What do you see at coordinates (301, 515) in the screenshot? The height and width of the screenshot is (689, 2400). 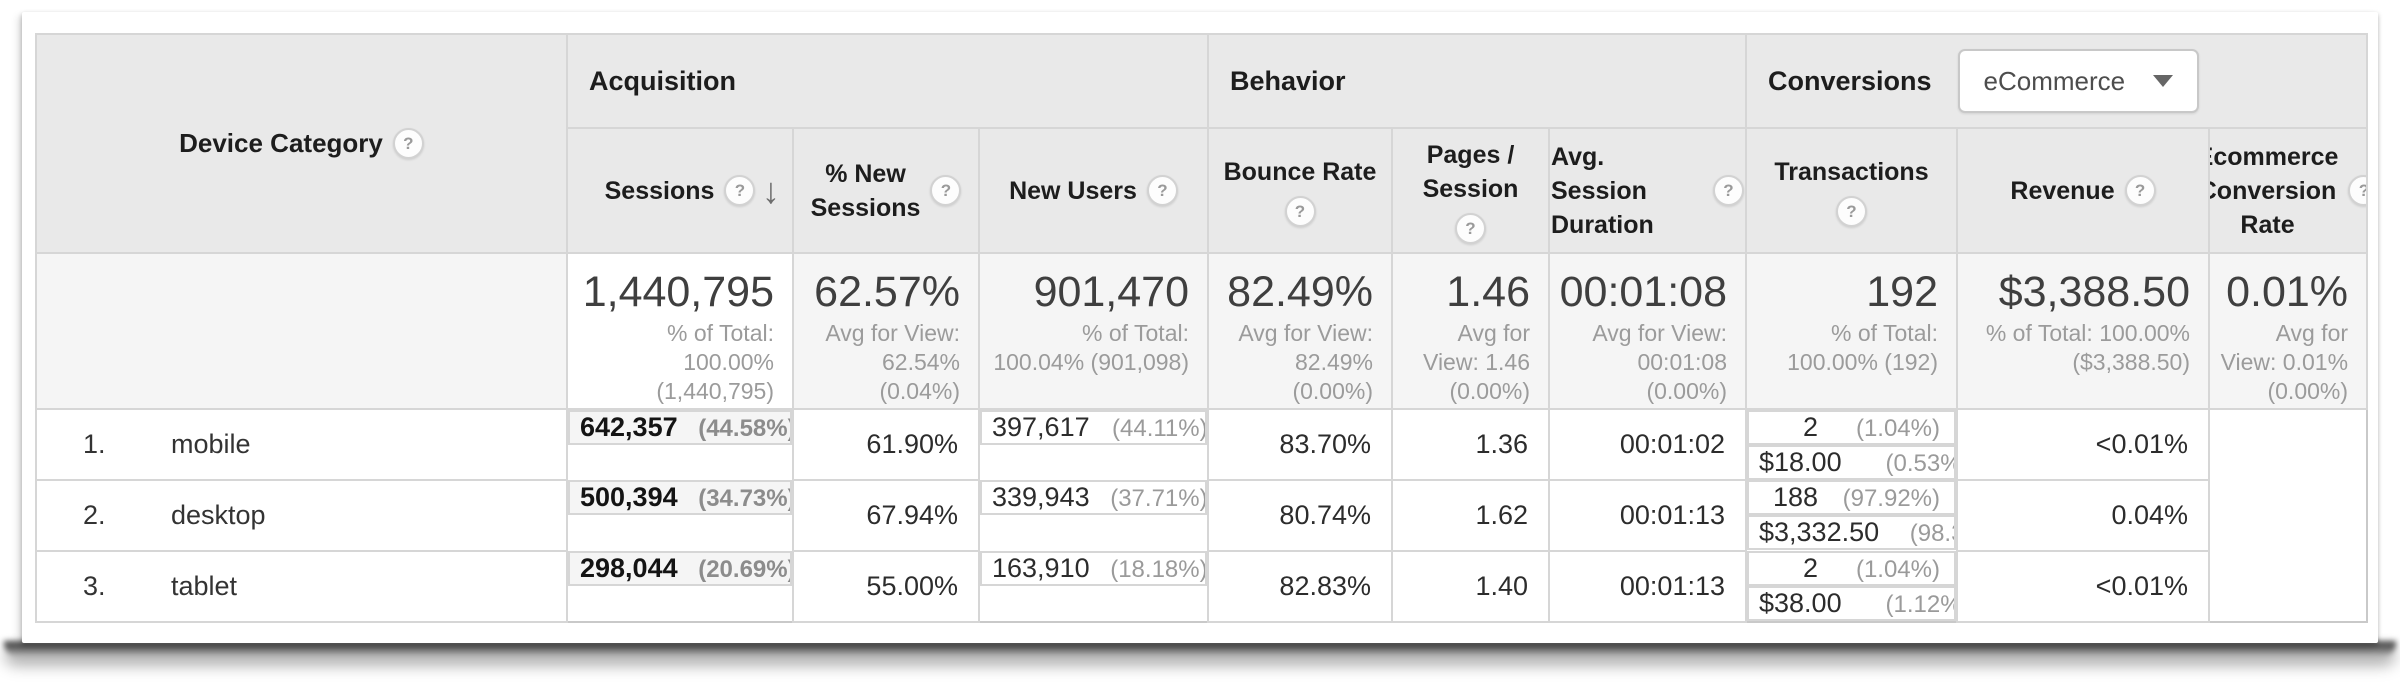 I see `device-cell: 2. desktop` at bounding box center [301, 515].